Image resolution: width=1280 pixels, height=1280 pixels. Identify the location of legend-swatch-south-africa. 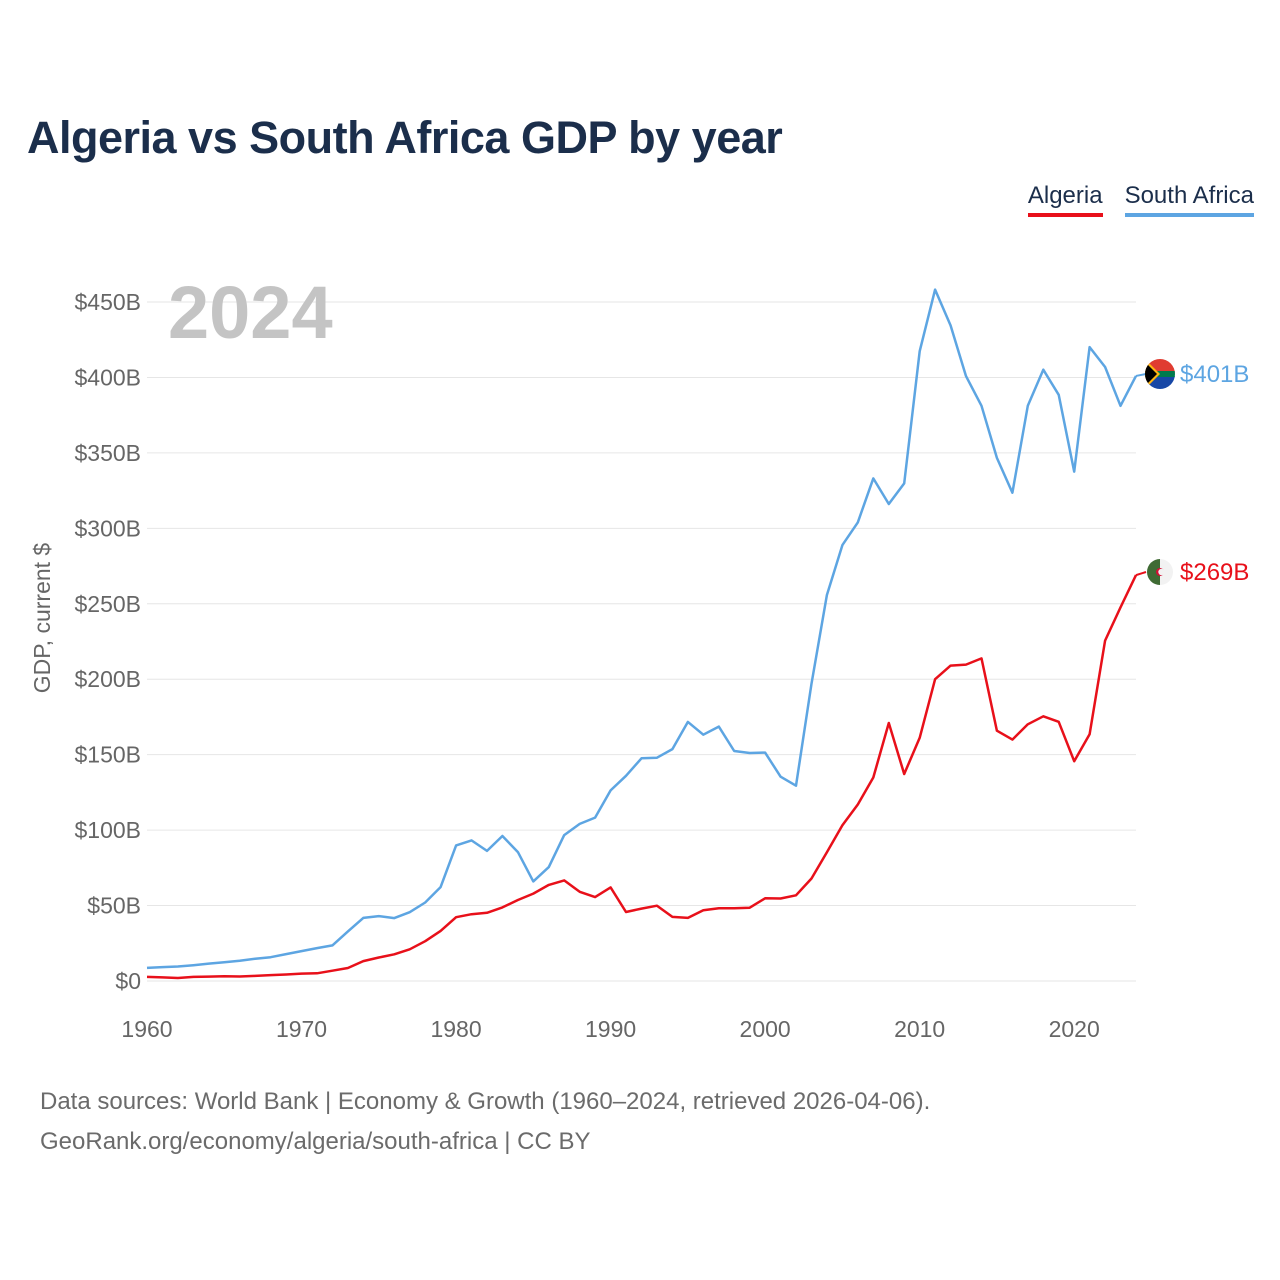
(1189, 215).